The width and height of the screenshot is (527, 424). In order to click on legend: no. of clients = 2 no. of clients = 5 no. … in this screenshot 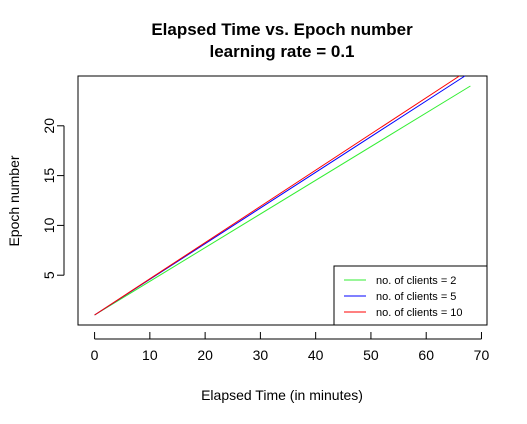, I will do `click(410, 295)`.